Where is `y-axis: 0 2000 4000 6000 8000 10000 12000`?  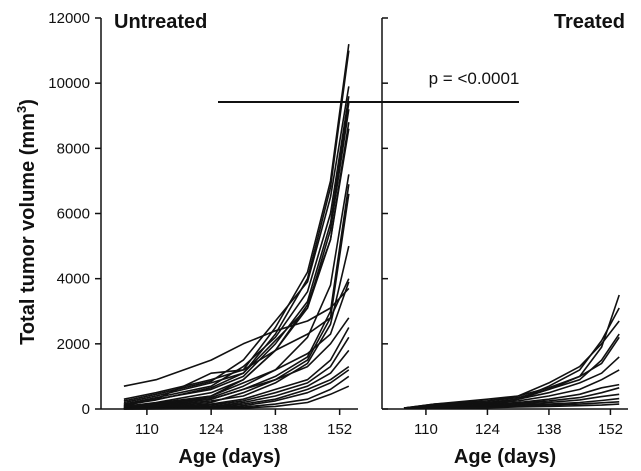 y-axis: 0 2000 4000 6000 8000 10000 12000 is located at coordinates (69, 214).